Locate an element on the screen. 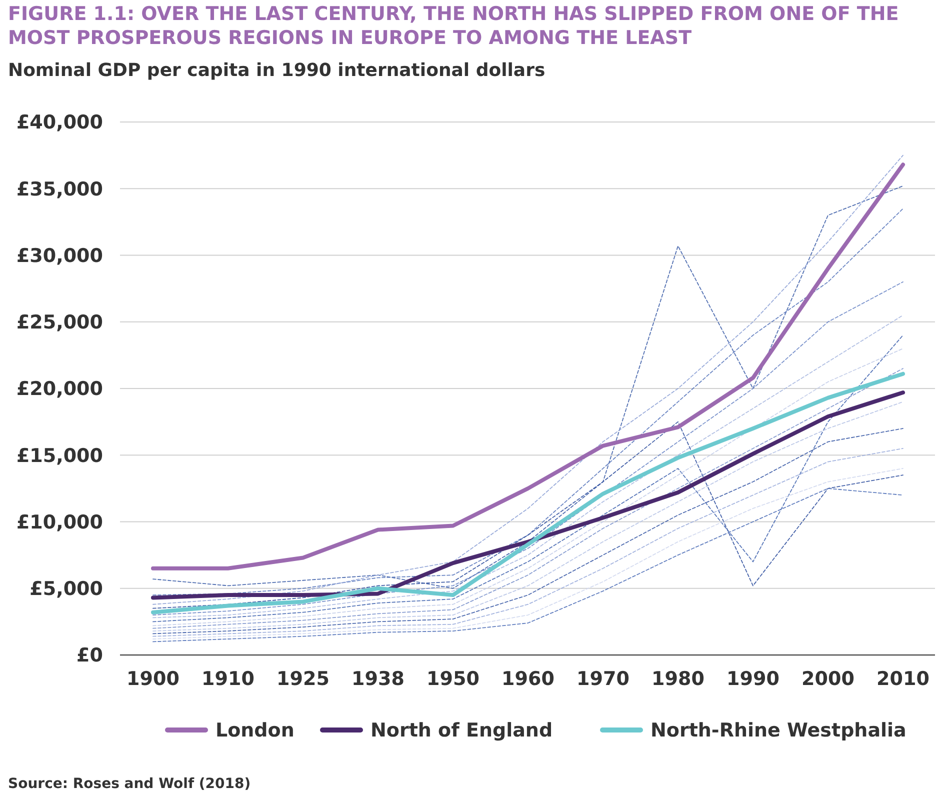 The width and height of the screenshot is (951, 803). x-tick-label: 1980 is located at coordinates (678, 679).